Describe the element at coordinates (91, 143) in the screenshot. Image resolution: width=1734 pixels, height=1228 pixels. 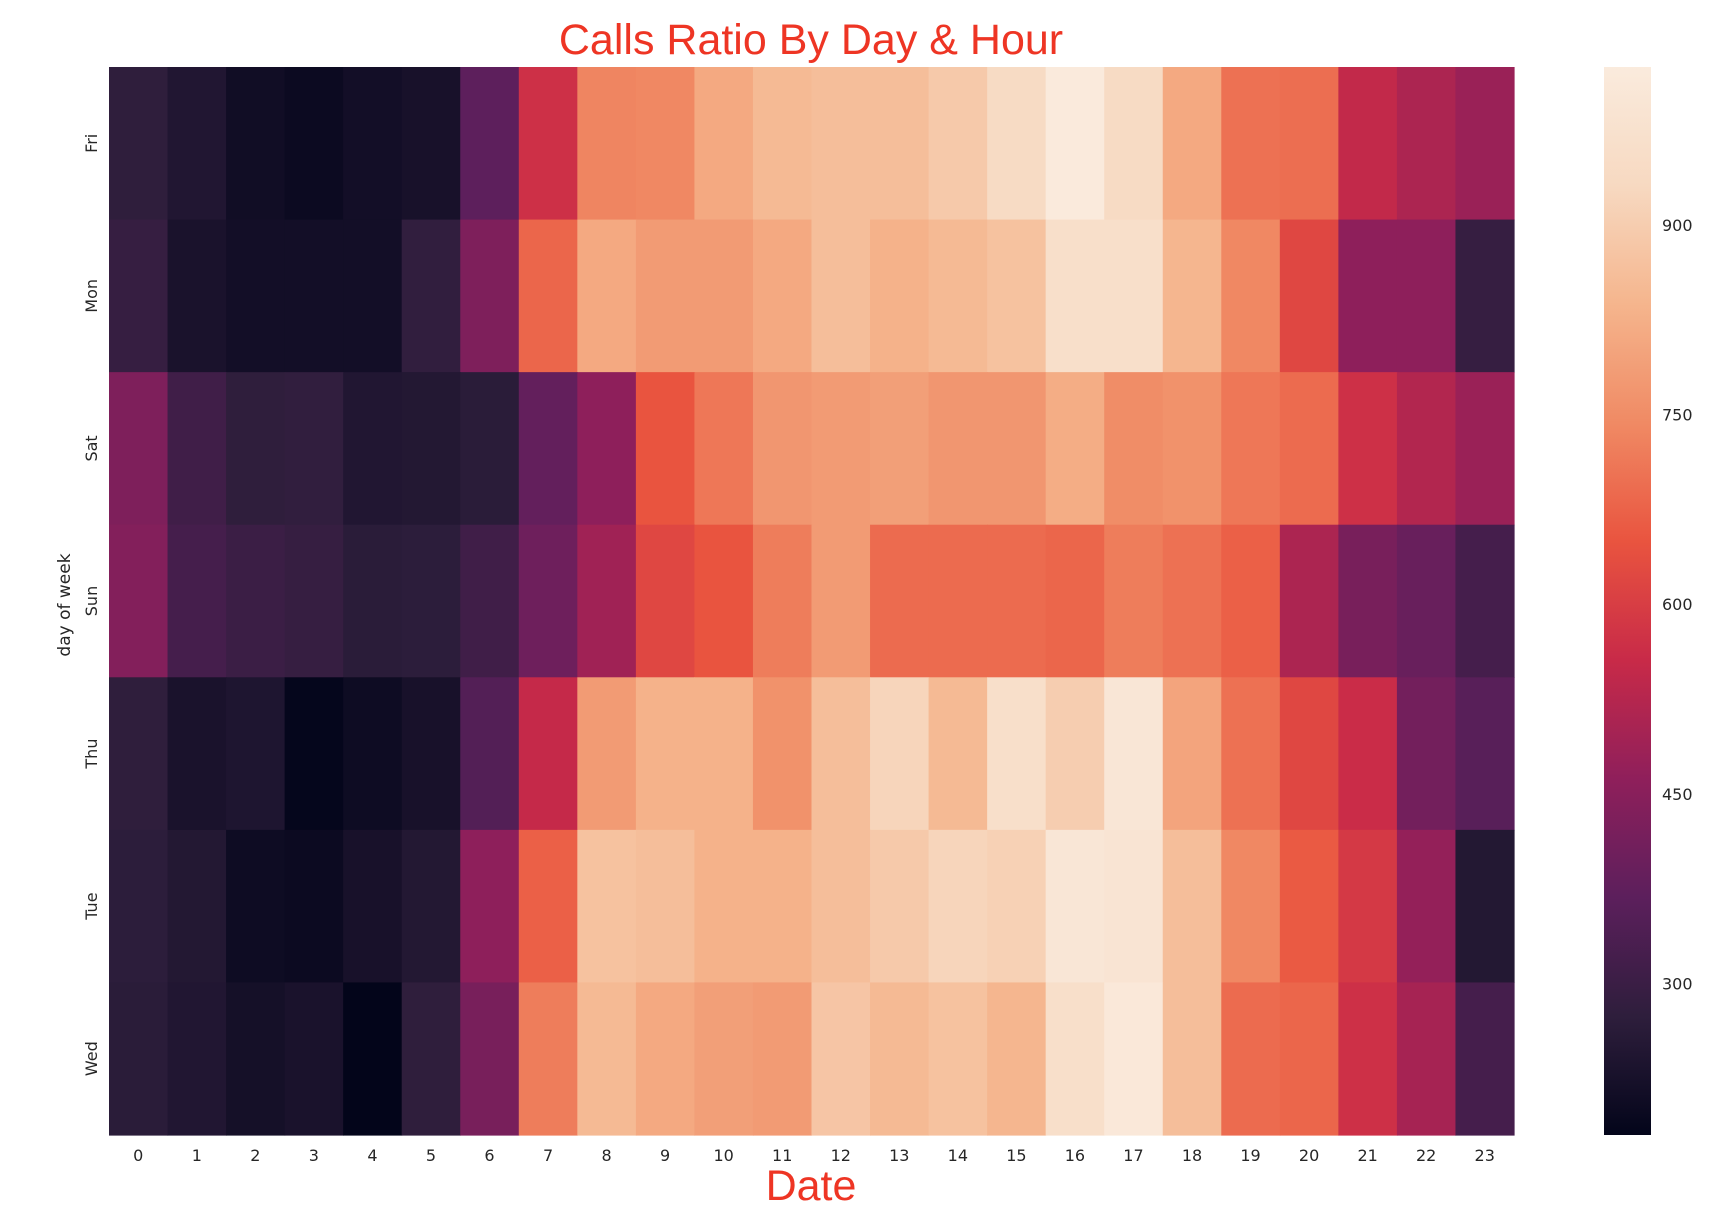
I see `y-tick-label: Fri` at that location.